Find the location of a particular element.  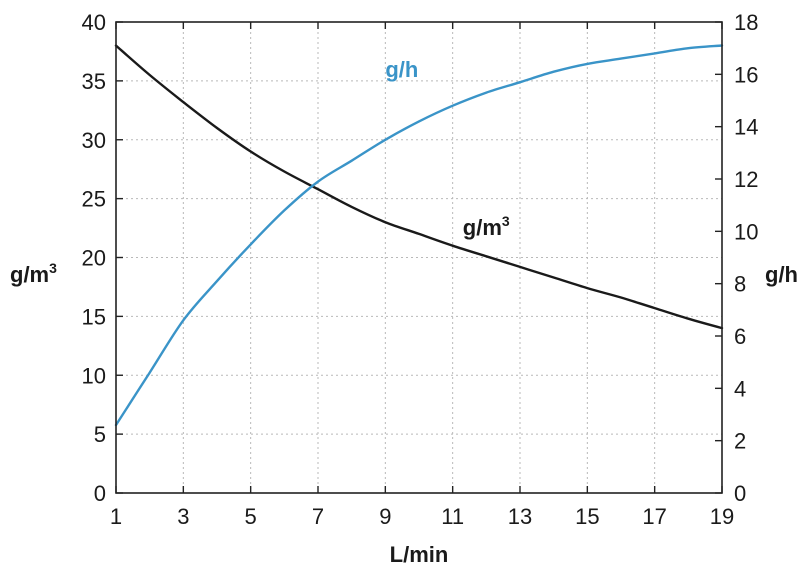

x-axis-title: L/min is located at coordinates (419, 554).